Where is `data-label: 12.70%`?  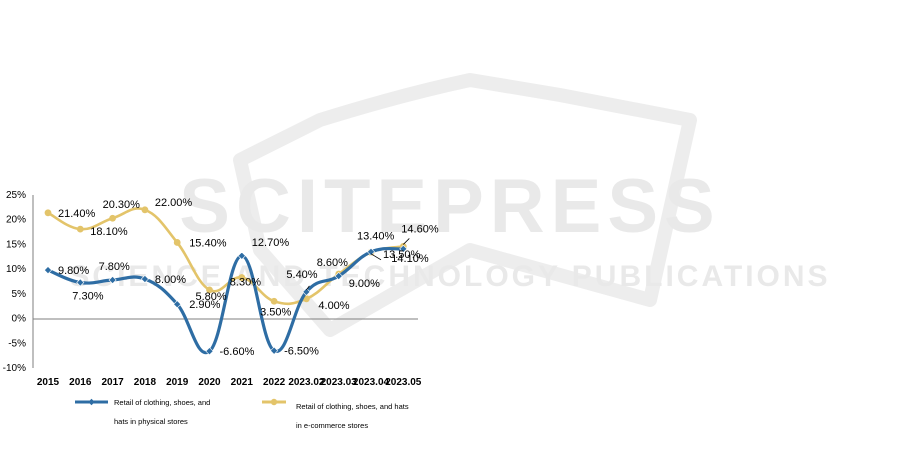 data-label: 12.70% is located at coordinates (271, 243).